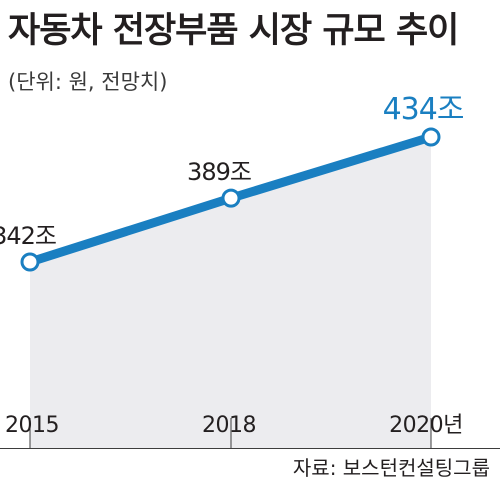  What do you see at coordinates (250, 448) in the screenshot?
I see `chart-baseline` at bounding box center [250, 448].